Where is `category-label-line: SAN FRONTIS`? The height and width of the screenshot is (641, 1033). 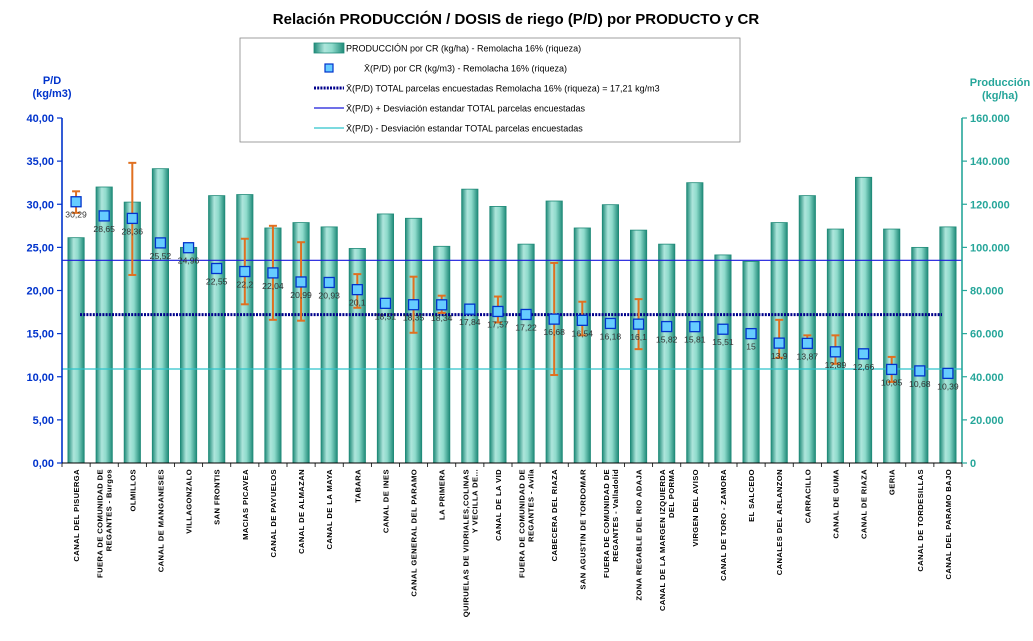
category-label-line: SAN FRONTIS is located at coordinates (217, 497).